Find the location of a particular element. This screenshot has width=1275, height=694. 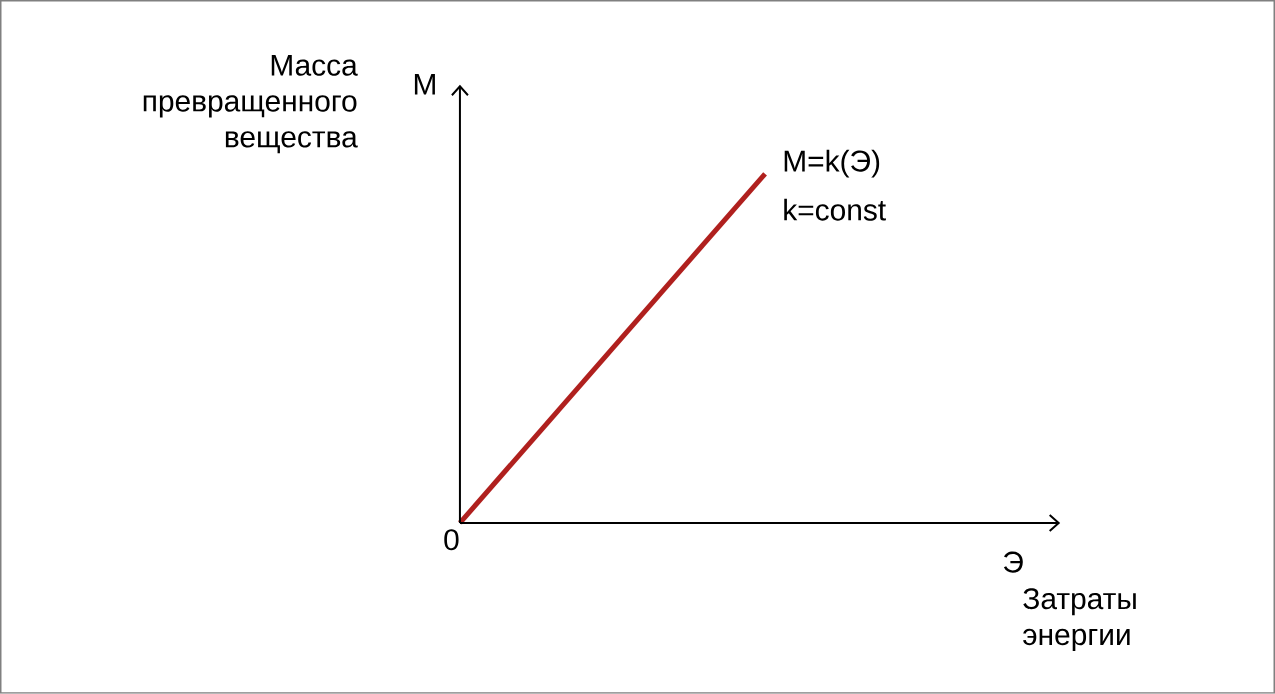

text: М is located at coordinates (424, 84).